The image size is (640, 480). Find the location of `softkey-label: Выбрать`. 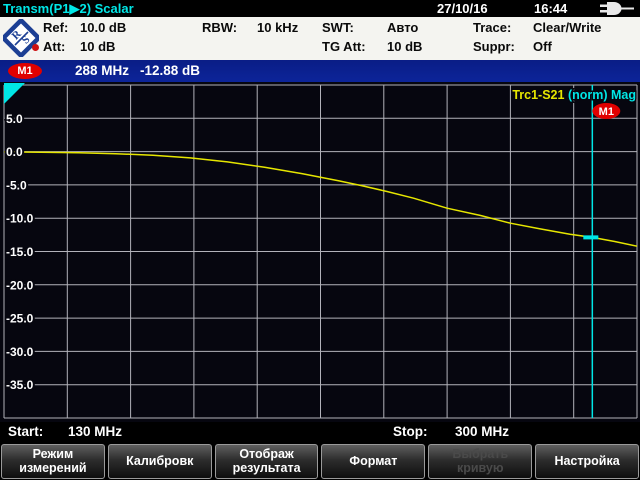

softkey-label: Выбрать is located at coordinates (480, 453).